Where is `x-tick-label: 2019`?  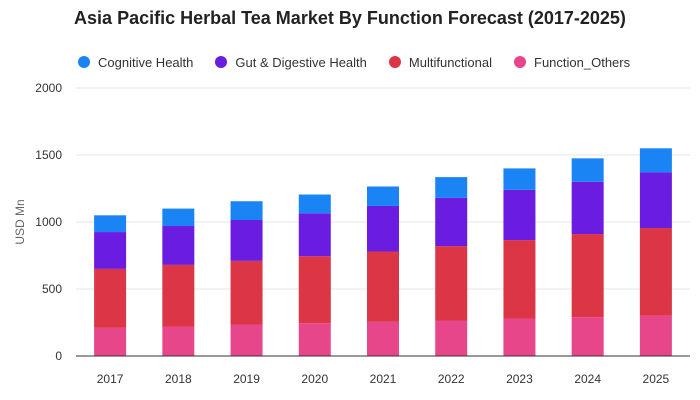 x-tick-label: 2019 is located at coordinates (246, 379).